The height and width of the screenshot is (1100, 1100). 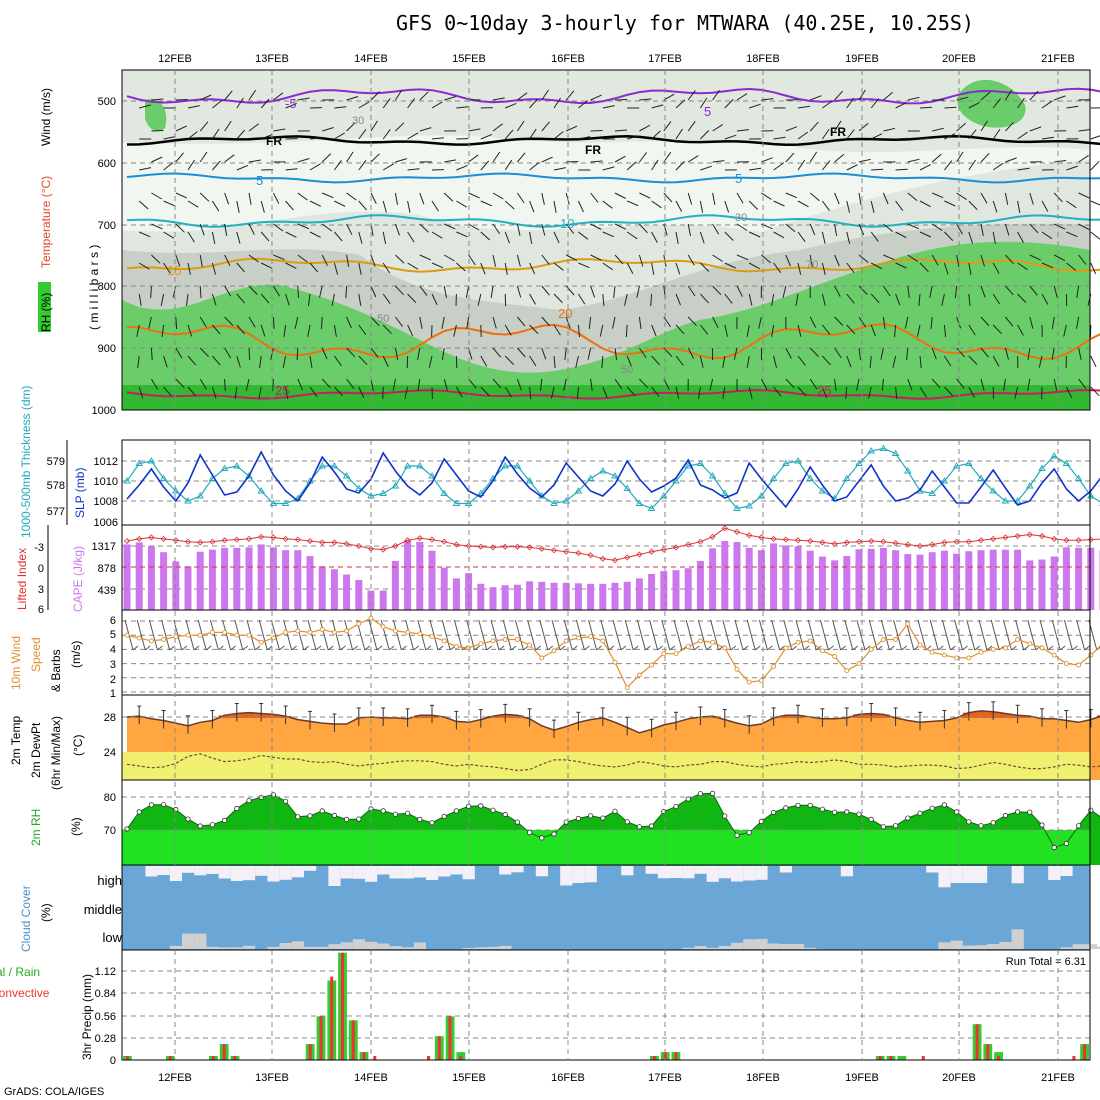 What do you see at coordinates (46, 222) in the screenshot?
I see `temperature-axis-label: Temperature (°C)` at bounding box center [46, 222].